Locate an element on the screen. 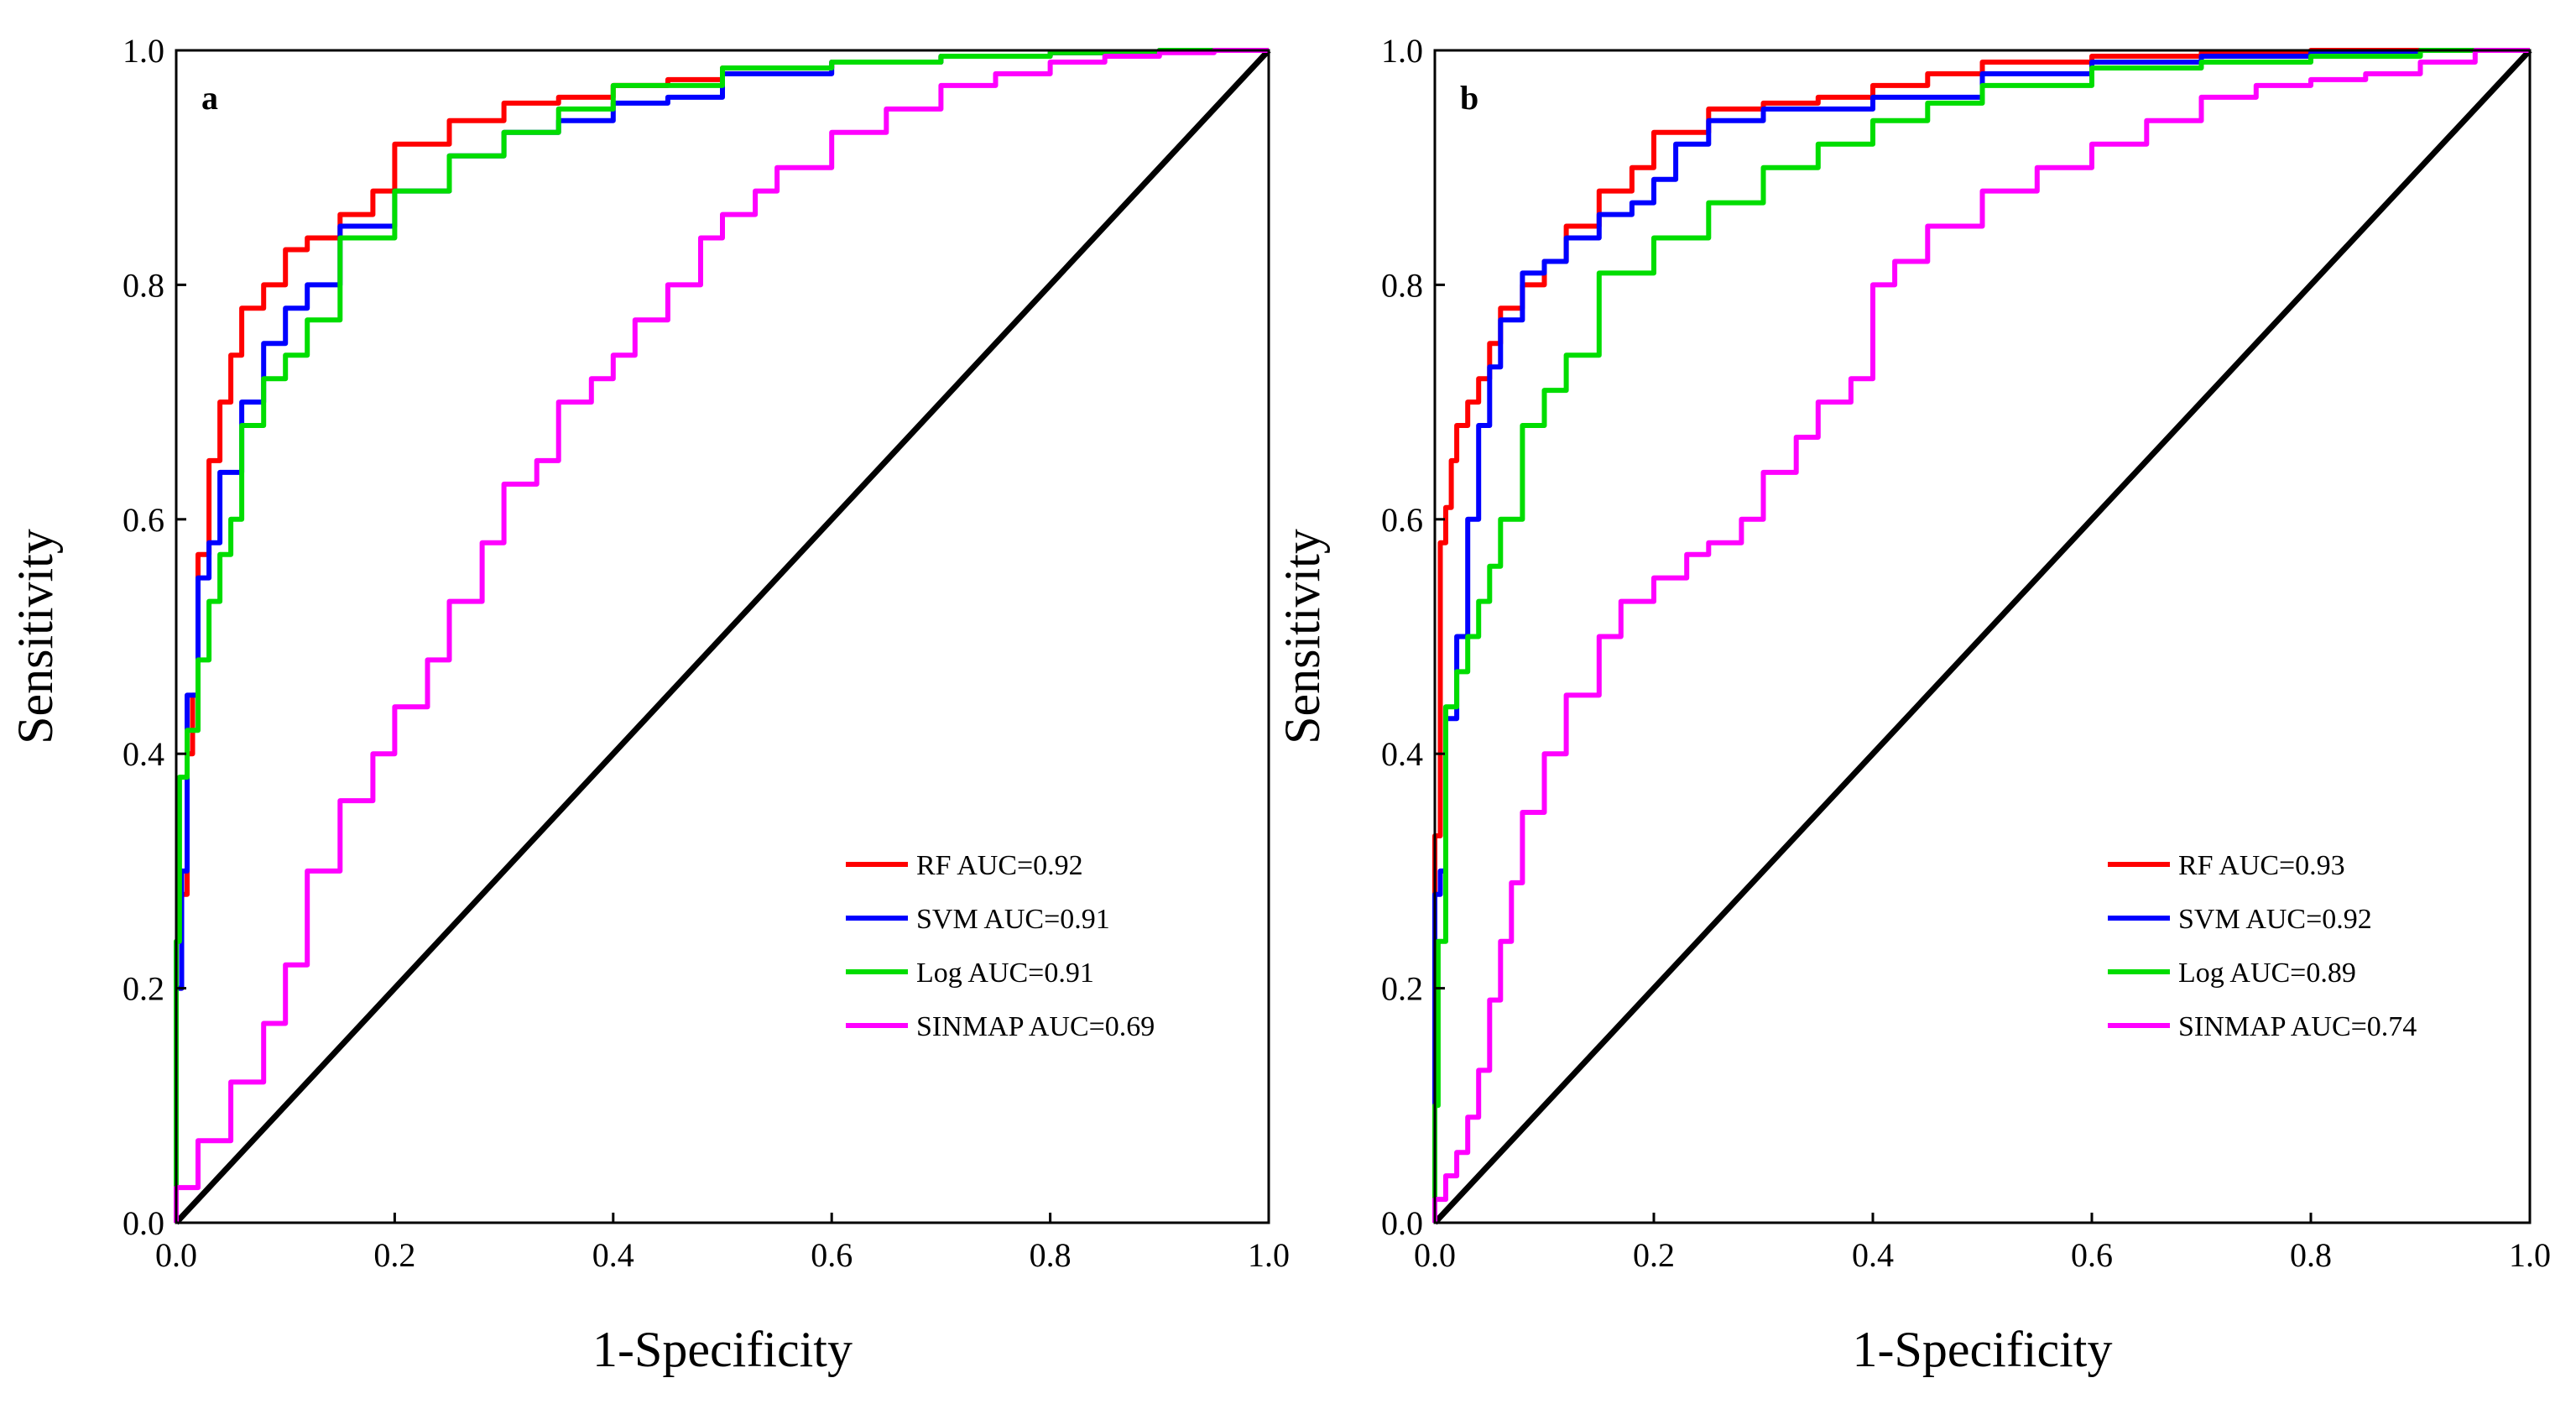  panel-label: b is located at coordinates (1469, 98).